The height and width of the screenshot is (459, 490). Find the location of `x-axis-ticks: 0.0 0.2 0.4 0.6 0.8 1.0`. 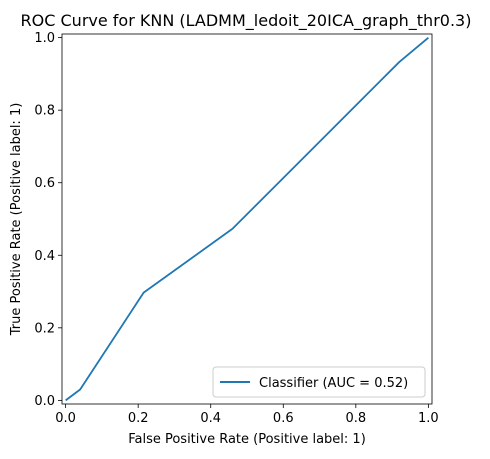

x-axis-ticks: 0.0 0.2 0.4 0.6 0.8 1.0 is located at coordinates (247, 415).